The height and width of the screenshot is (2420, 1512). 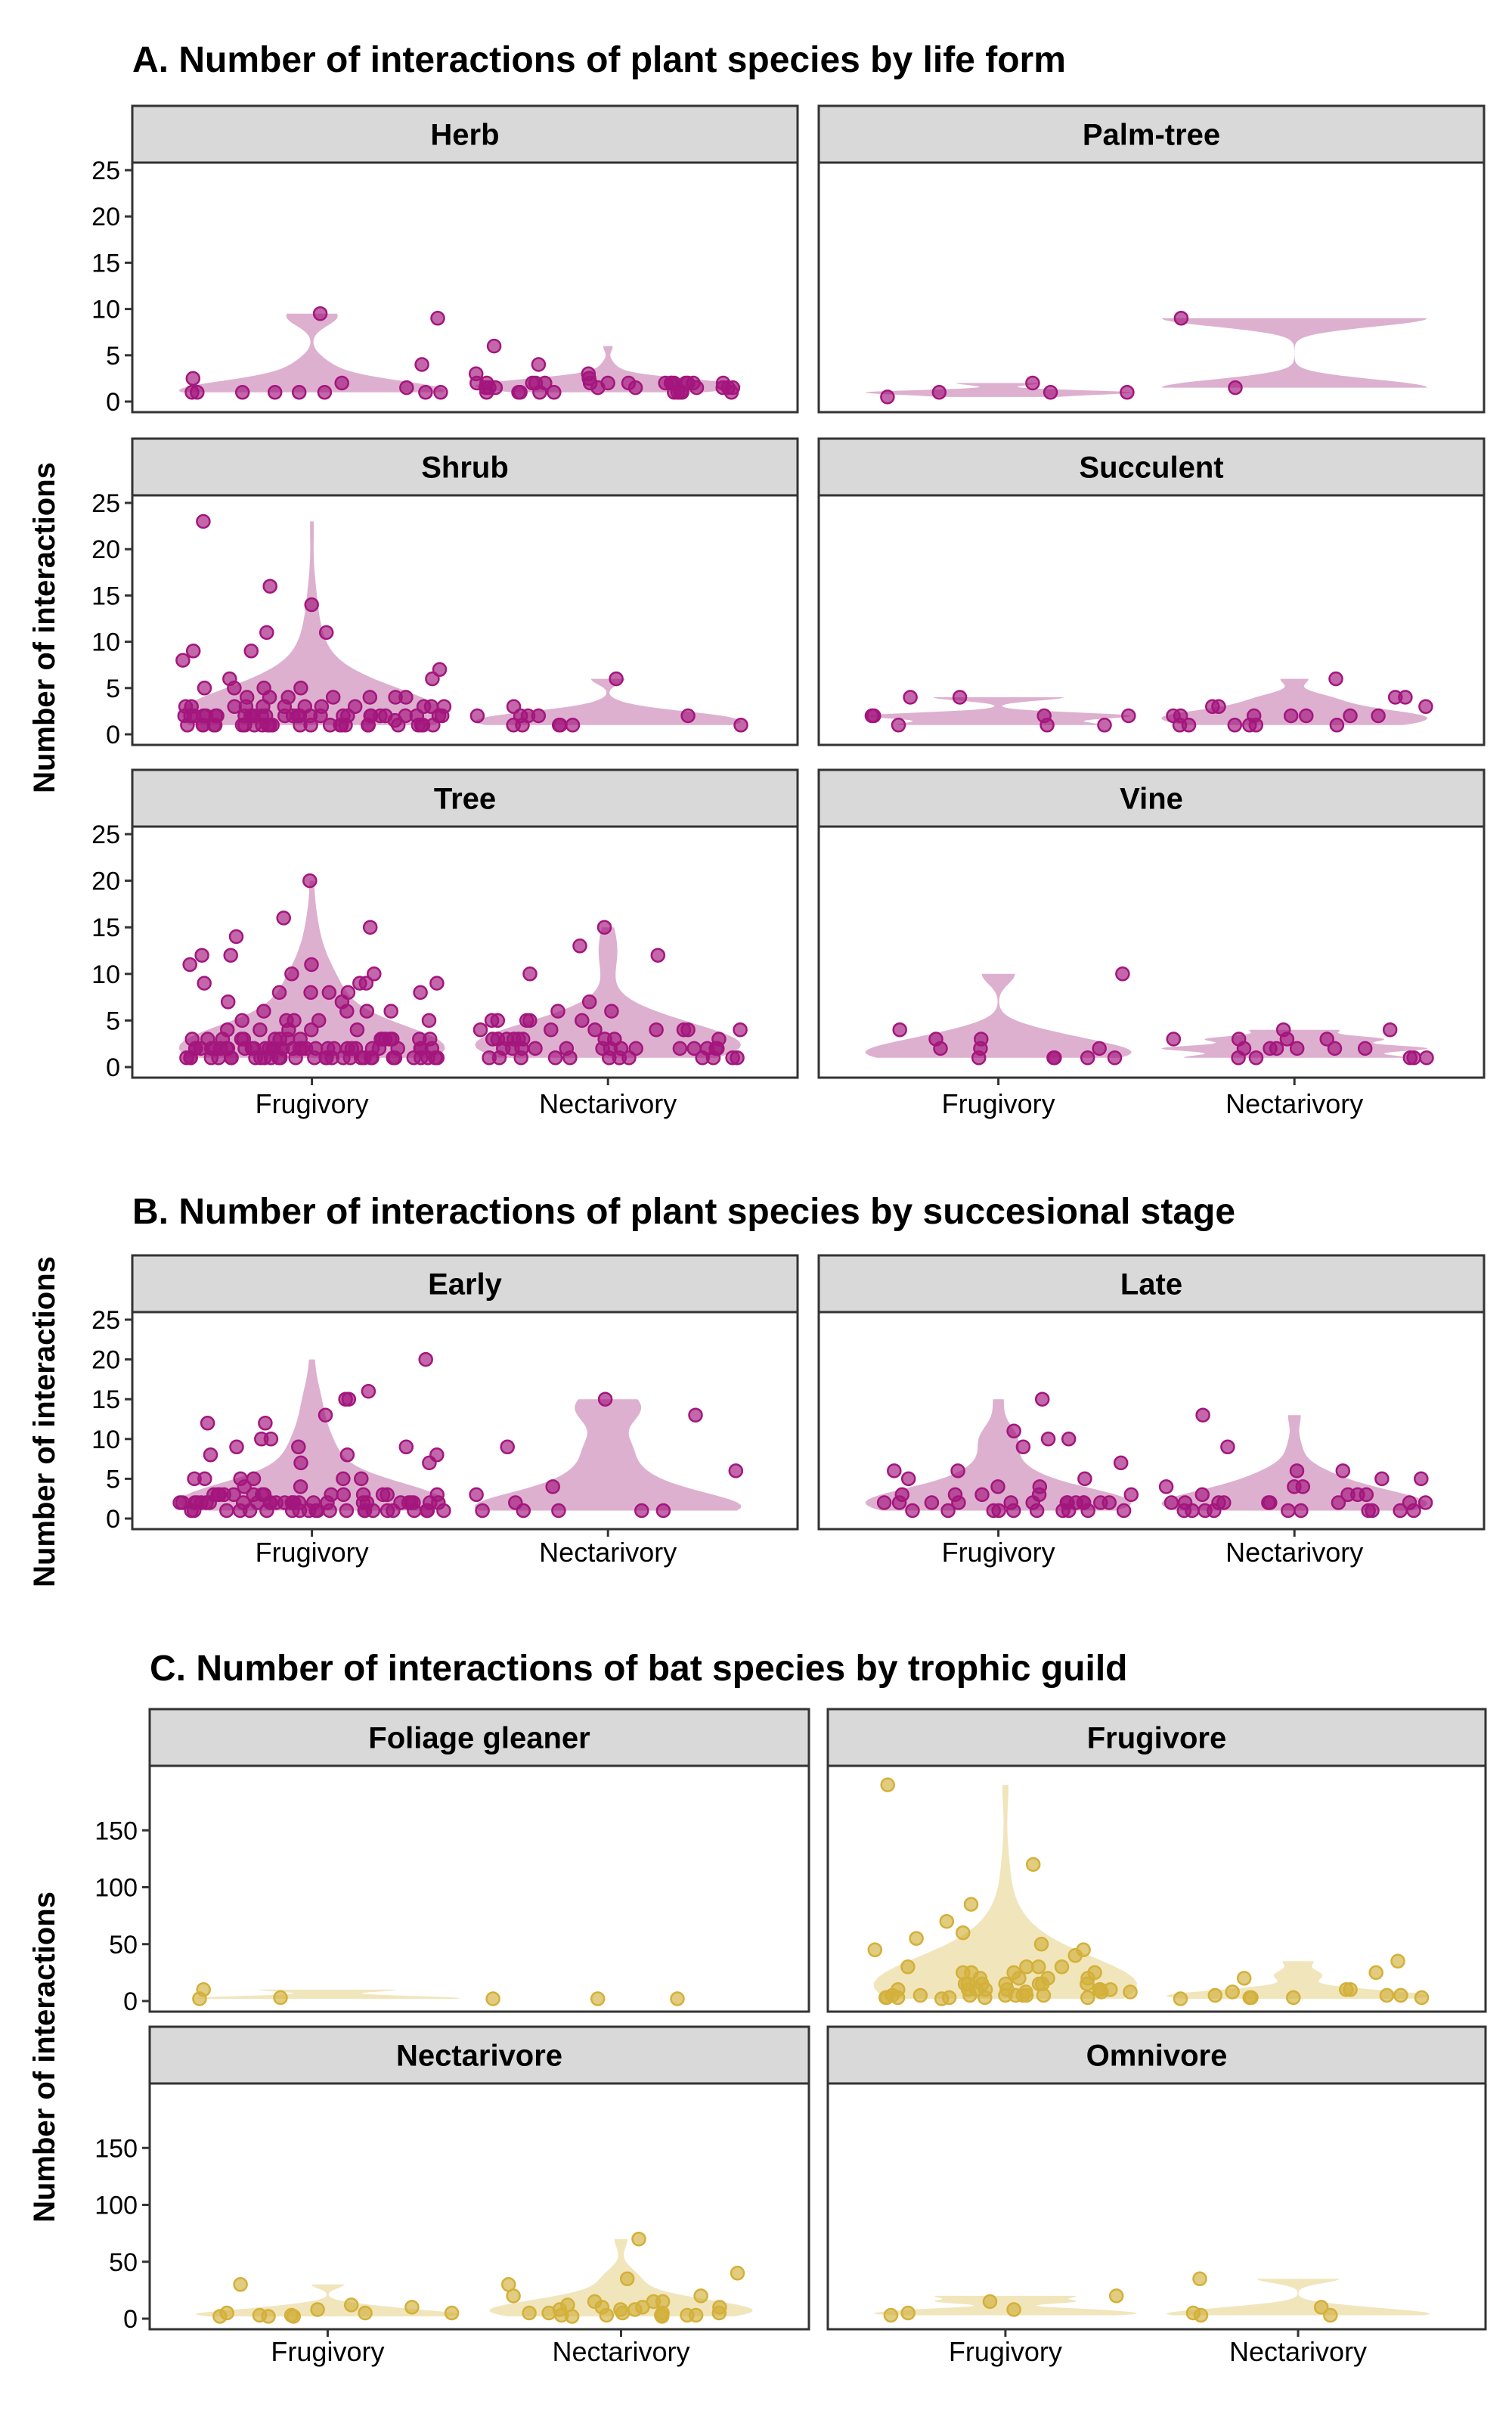 I want to click on x-tick-label: Frugivory, so click(x=998, y=1553).